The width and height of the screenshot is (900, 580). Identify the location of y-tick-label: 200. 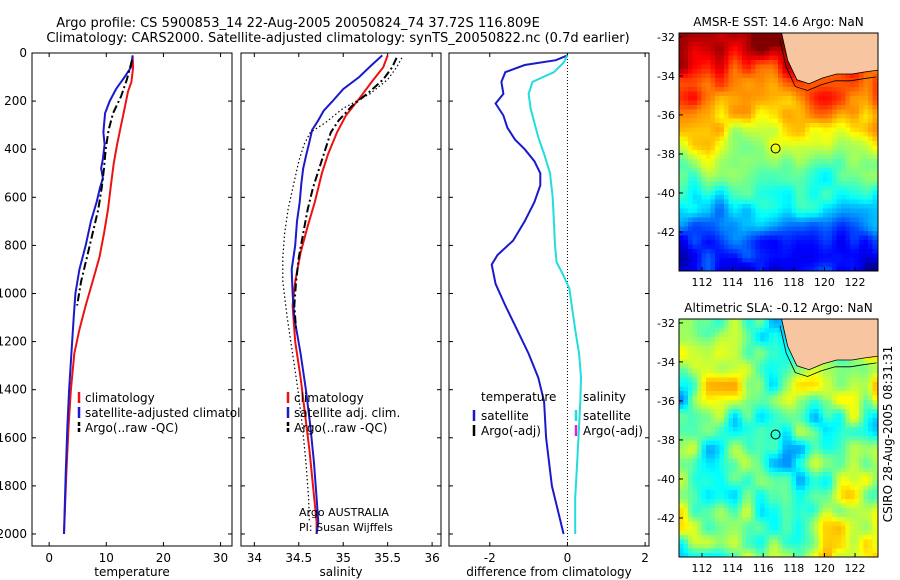
(15, 101).